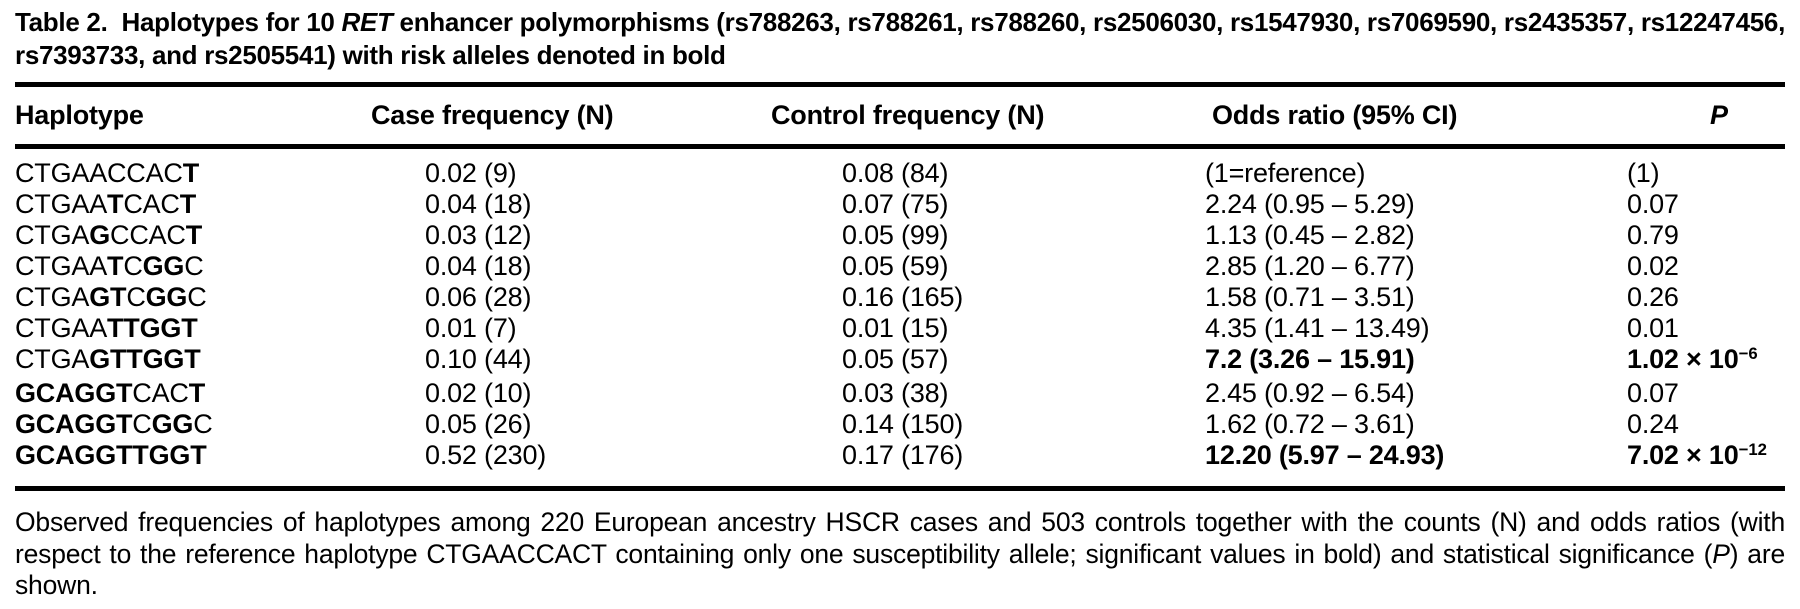 This screenshot has width=1800, height=609. I want to click on haplotype-cell: CTGAGTTGGT, so click(108, 359).